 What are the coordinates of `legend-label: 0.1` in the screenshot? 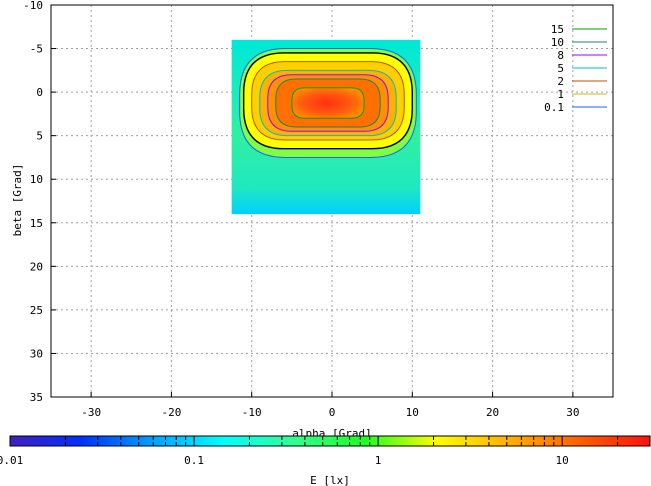 It's located at (554, 107).